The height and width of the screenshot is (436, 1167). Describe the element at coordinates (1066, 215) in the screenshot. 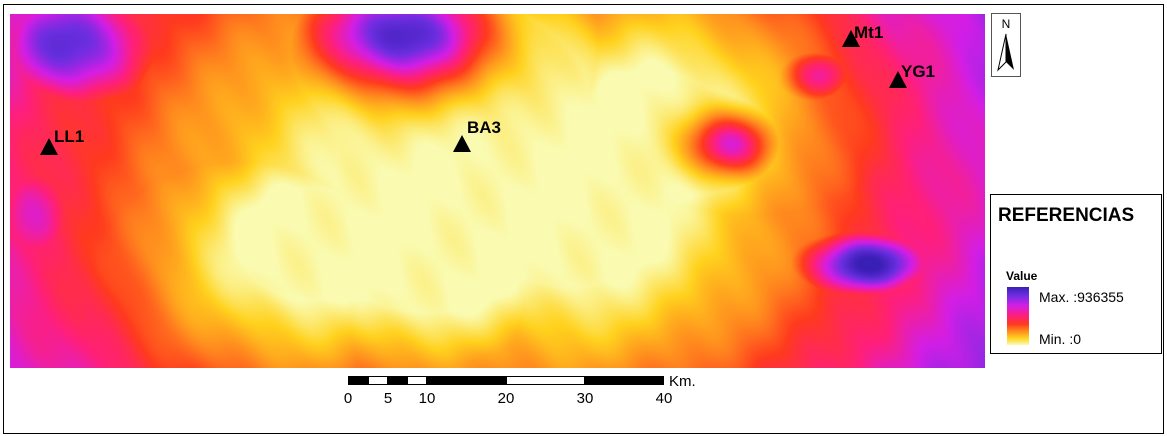

I see `legend-title: REFERENCIAS` at that location.